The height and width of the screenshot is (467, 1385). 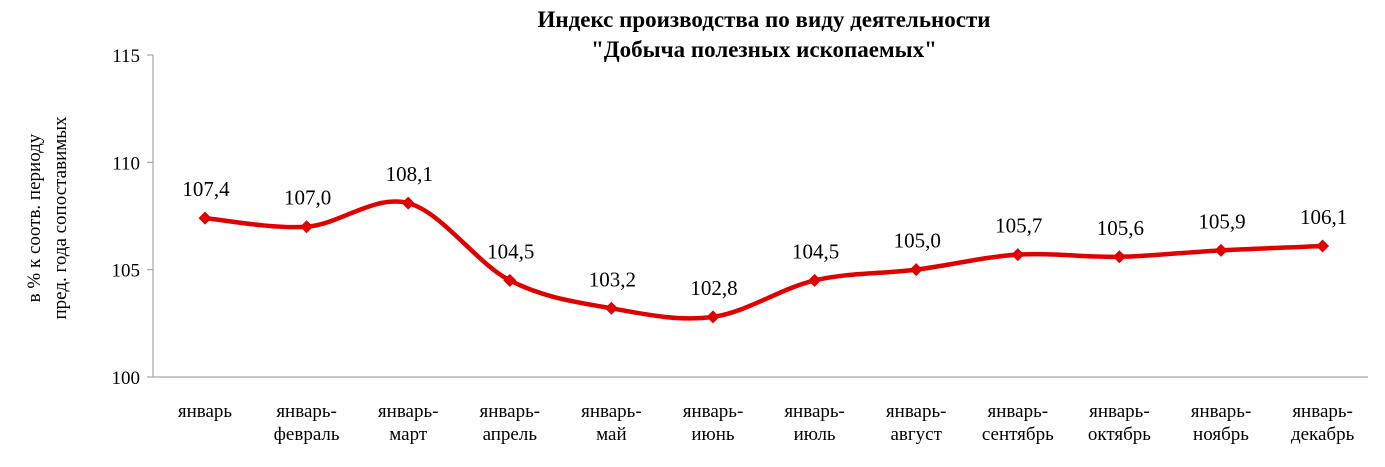 I want to click on x-category-label: март, so click(x=408, y=434).